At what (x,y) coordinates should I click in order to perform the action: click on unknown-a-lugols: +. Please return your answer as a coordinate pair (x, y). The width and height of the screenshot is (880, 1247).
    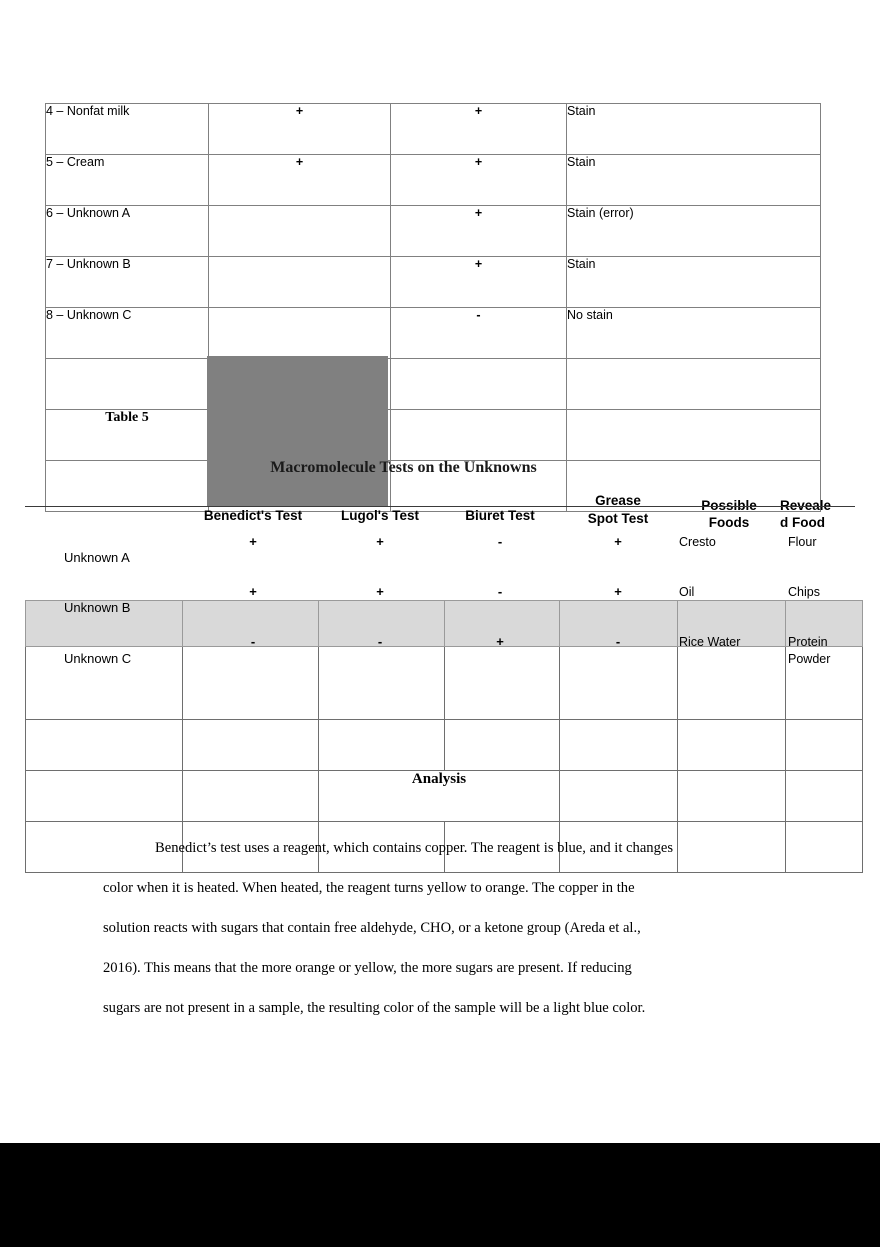
    Looking at the image, I should click on (380, 541).